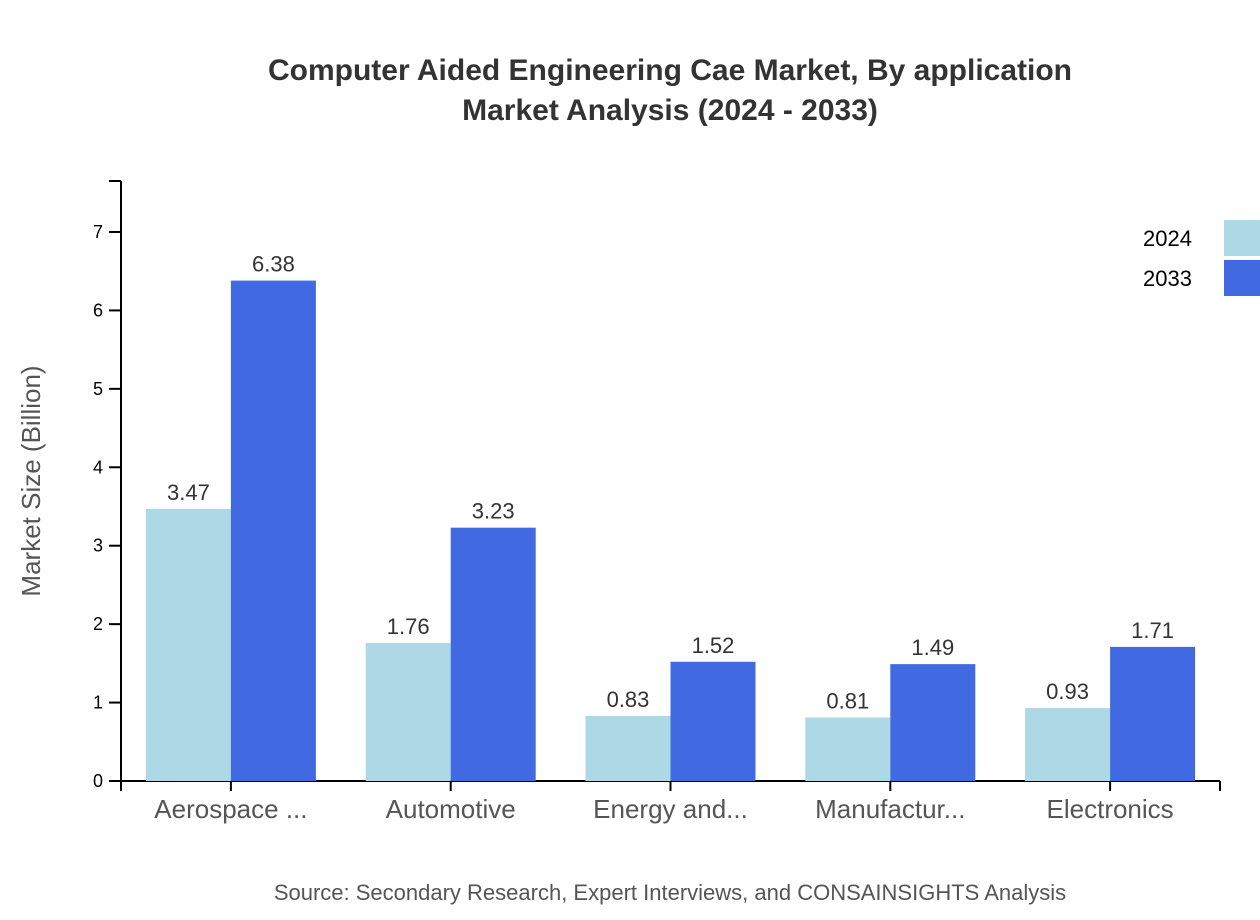 The width and height of the screenshot is (1260, 920). Describe the element at coordinates (98, 310) in the screenshot. I see `y-tick-label: 6` at that location.